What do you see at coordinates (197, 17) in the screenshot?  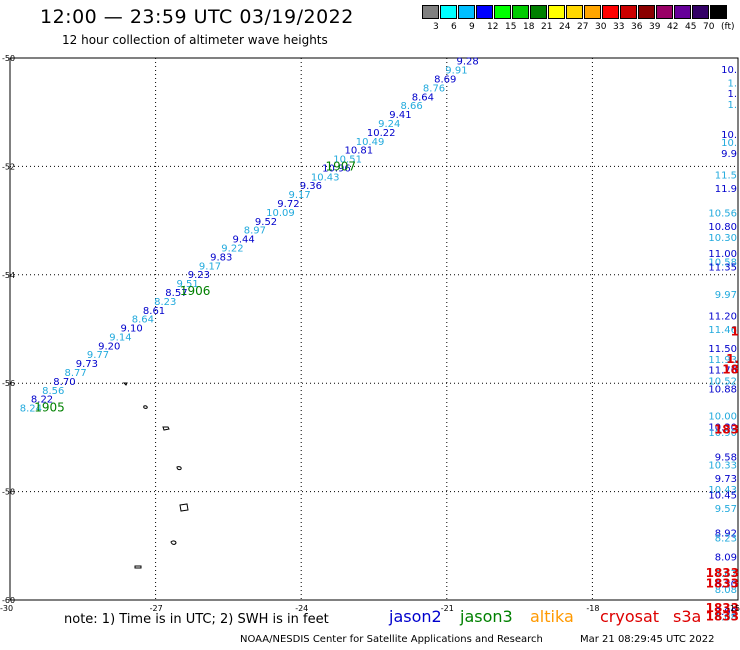 I see `map-title: 12:00 — 23:59 UTC 03/19/2022` at bounding box center [197, 17].